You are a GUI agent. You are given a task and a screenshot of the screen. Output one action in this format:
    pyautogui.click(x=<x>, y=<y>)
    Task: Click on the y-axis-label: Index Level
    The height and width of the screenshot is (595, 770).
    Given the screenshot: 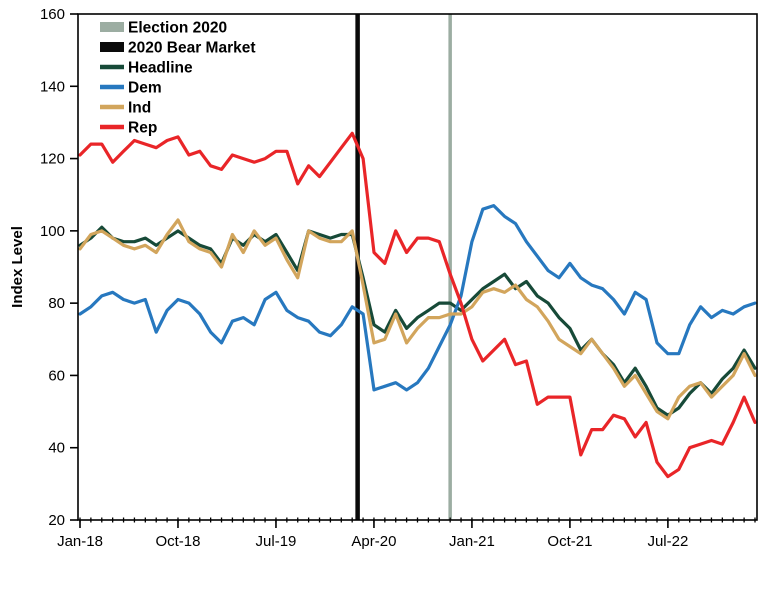 What is the action you would take?
    pyautogui.click(x=17, y=267)
    